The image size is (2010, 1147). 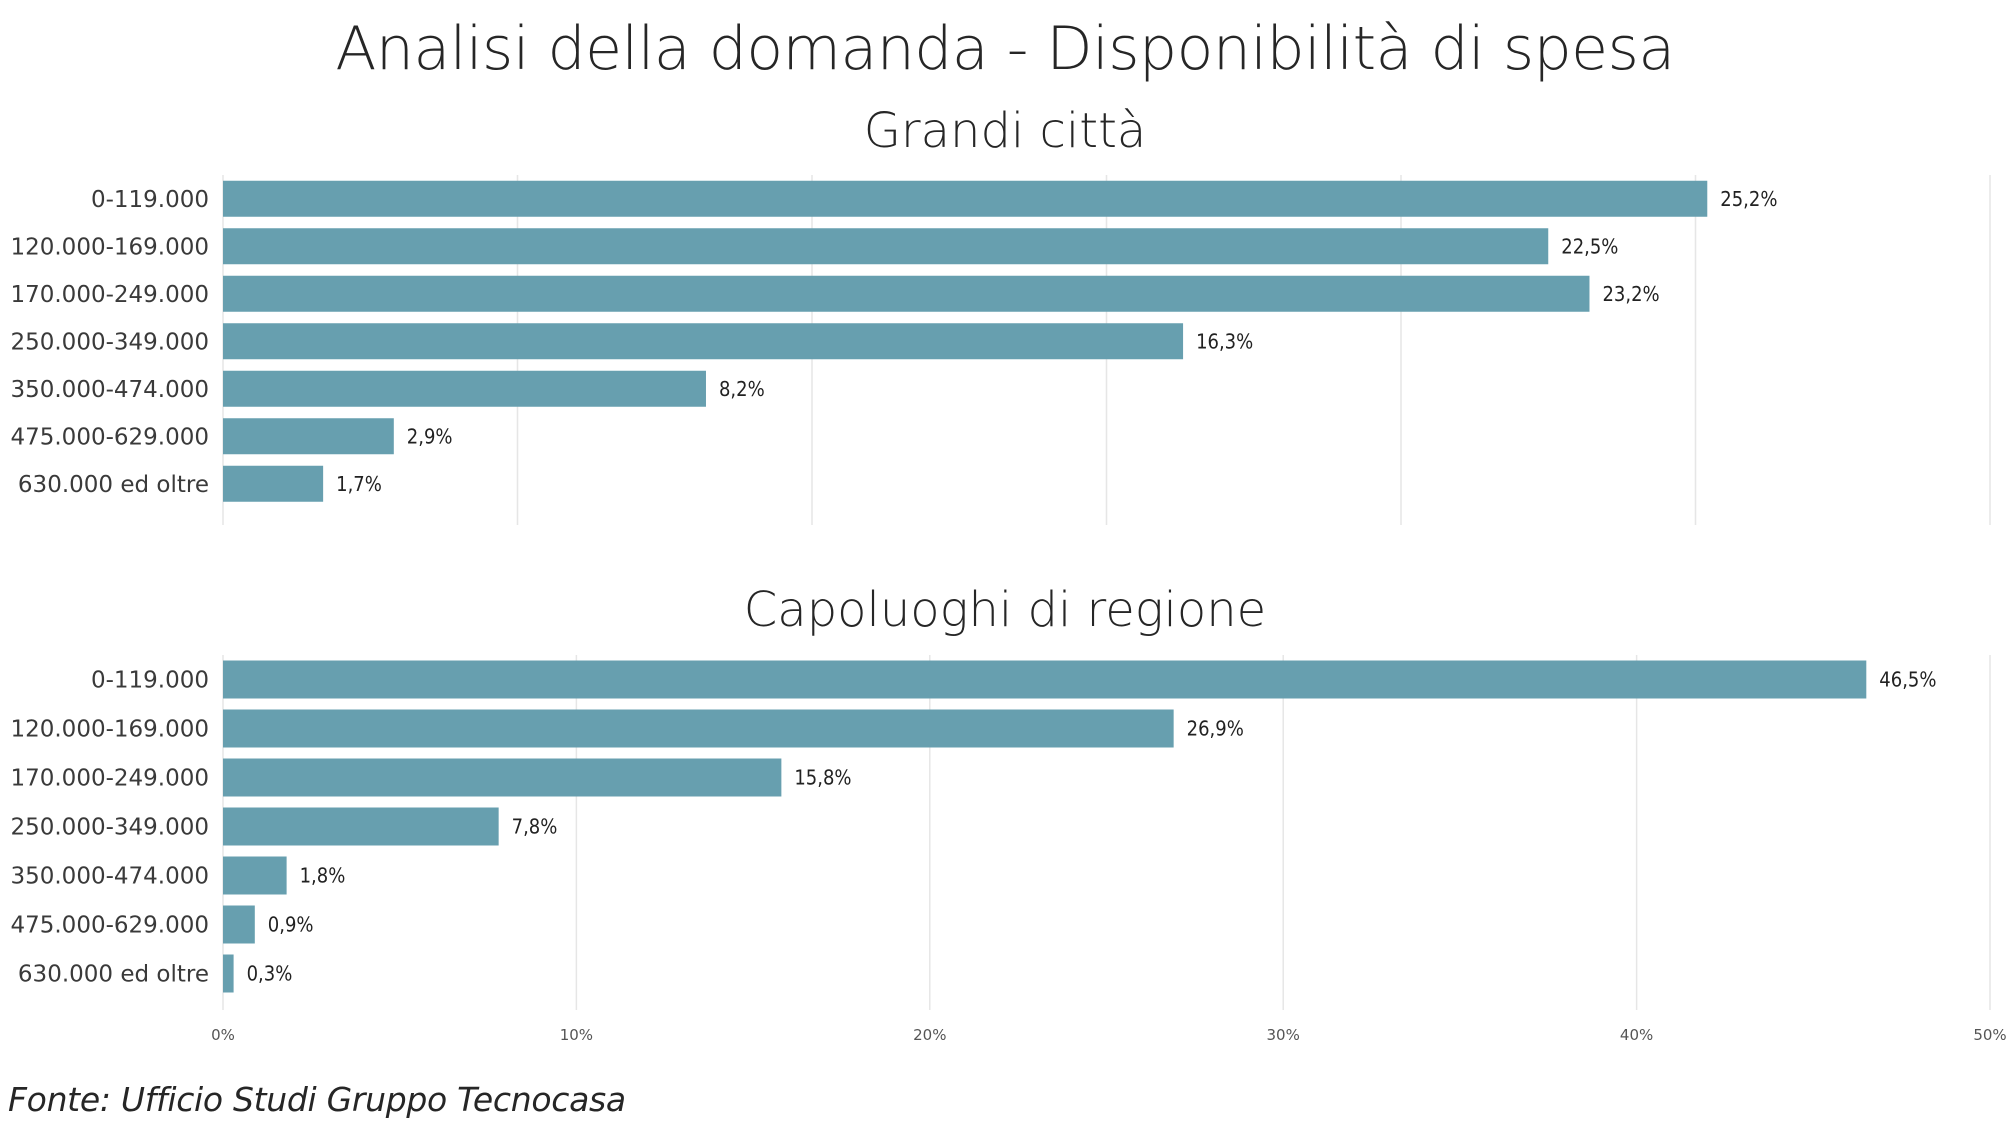 What do you see at coordinates (109, 926) in the screenshot?
I see `category-label-capoluoghi-5: 475.000-629.000` at bounding box center [109, 926].